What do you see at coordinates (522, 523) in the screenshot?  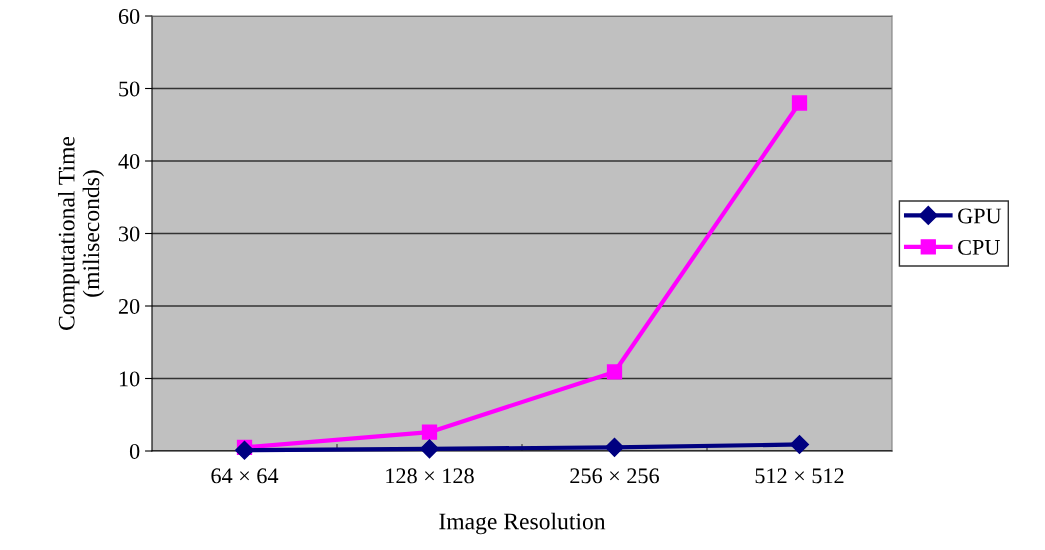 I see `x-axis-title: Image Resolution` at bounding box center [522, 523].